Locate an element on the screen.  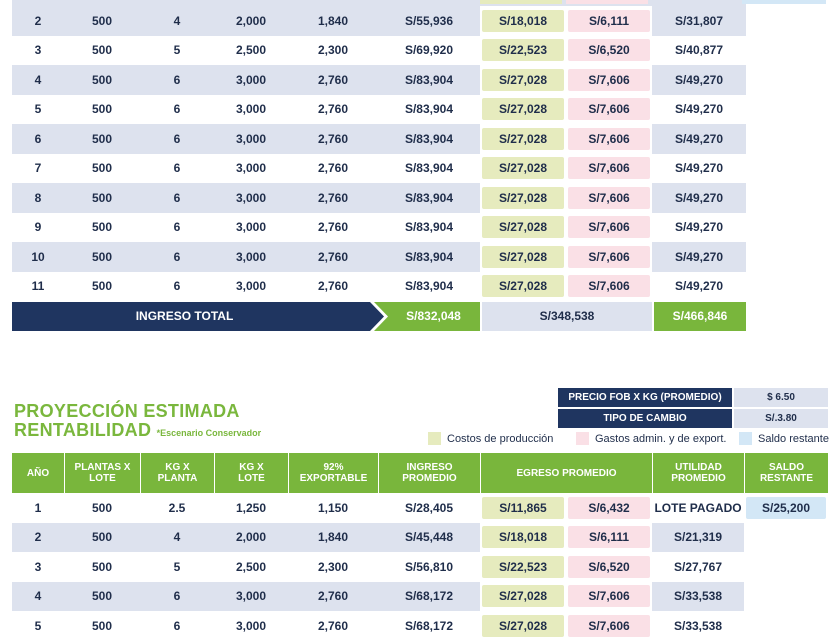
legend-swatch-produccion is located at coordinates (434, 438).